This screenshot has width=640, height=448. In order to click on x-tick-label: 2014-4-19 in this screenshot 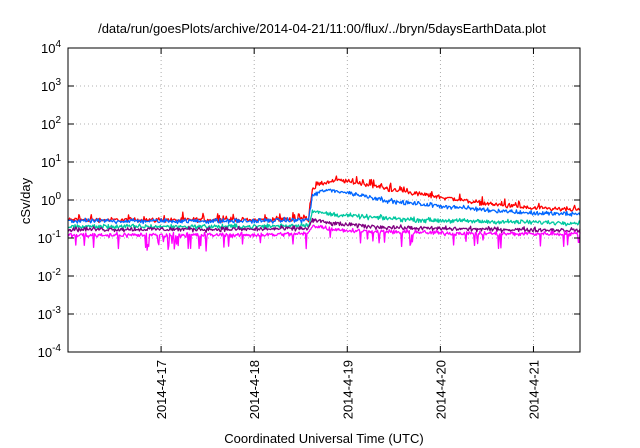, I will do `click(347, 389)`.